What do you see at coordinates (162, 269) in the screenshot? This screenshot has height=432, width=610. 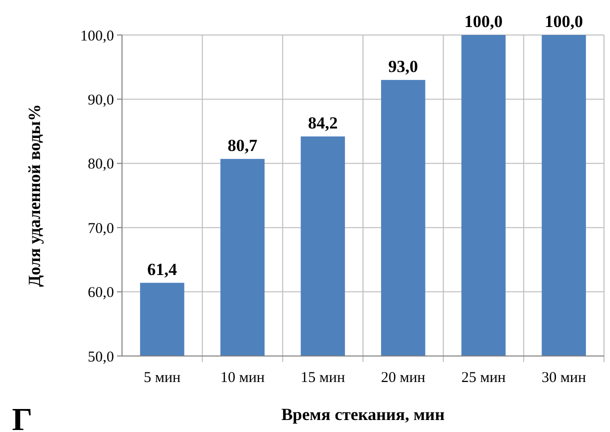 I see `data-label: 61,4` at bounding box center [162, 269].